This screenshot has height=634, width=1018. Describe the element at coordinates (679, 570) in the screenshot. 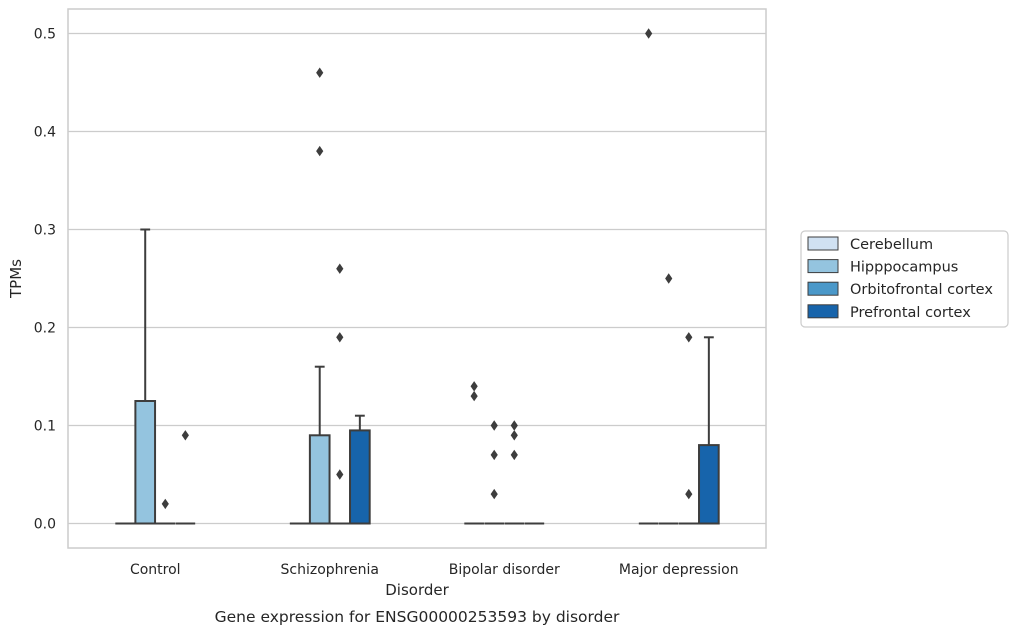

I see `x-tick-label: Major depression` at that location.